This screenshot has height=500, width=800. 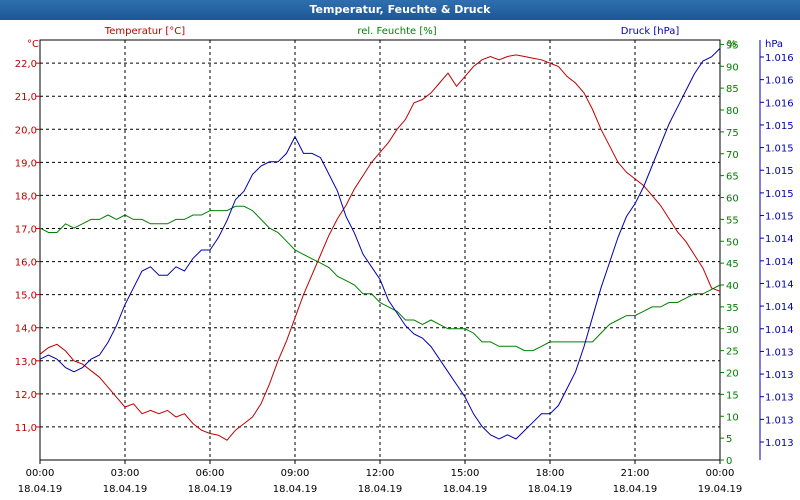 What do you see at coordinates (720, 489) in the screenshot?
I see `x-tick-date-label: 19.04.19` at bounding box center [720, 489].